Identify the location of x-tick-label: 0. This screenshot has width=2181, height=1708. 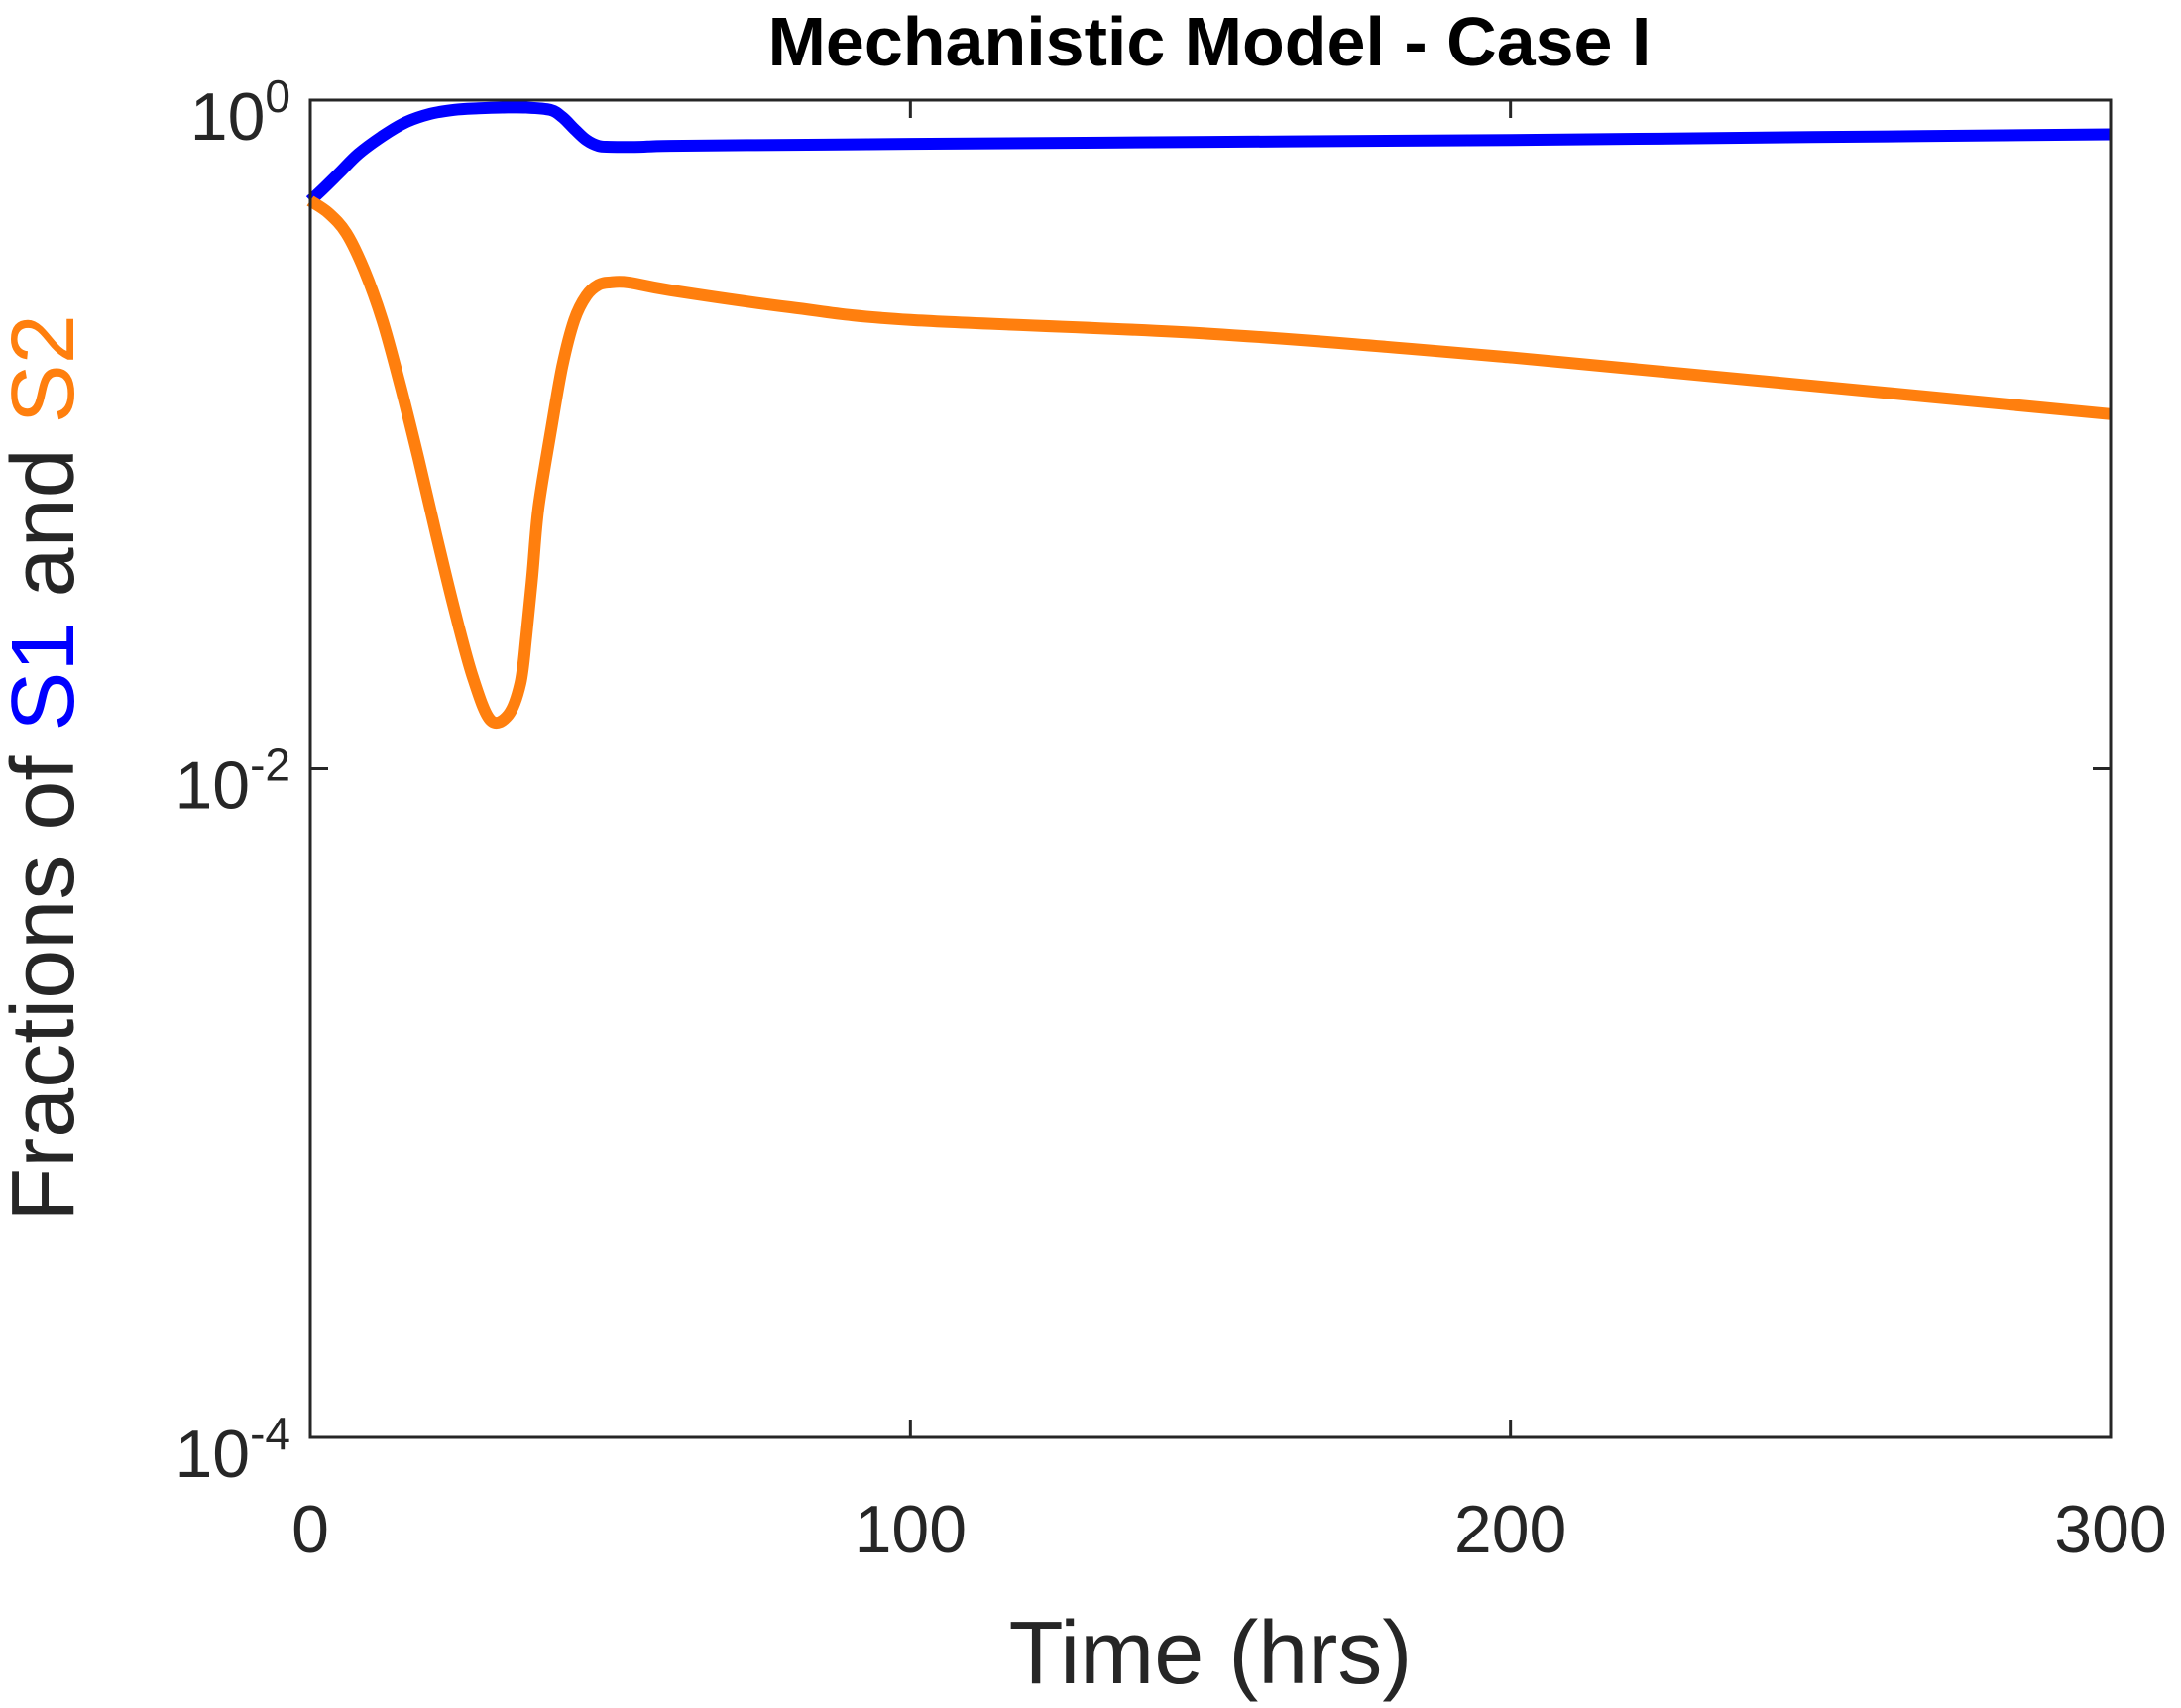
(310, 1529).